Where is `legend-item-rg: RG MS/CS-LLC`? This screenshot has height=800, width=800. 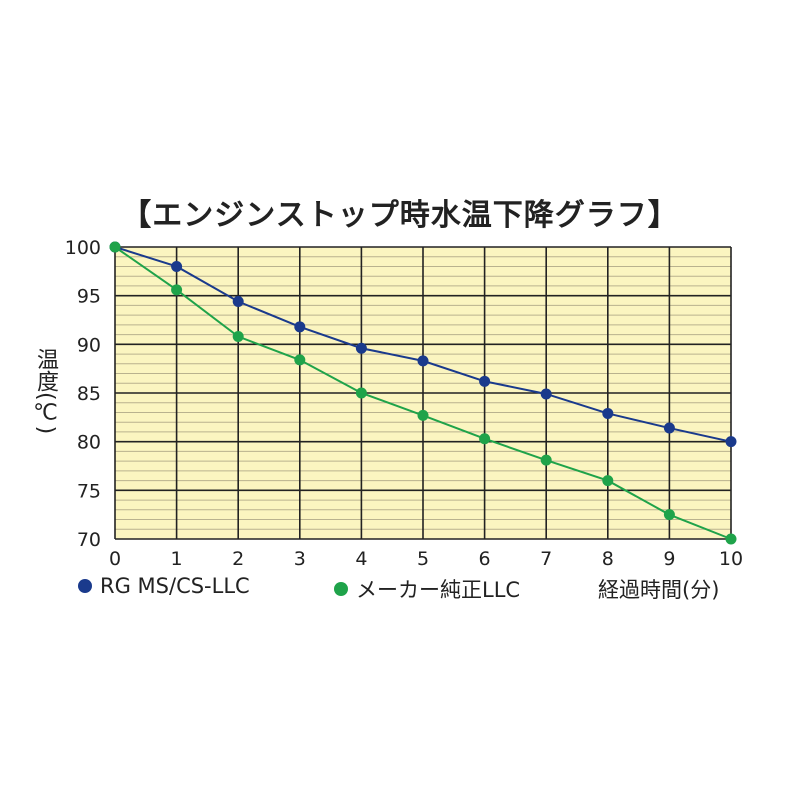
legend-item-rg: RG MS/CS-LLC is located at coordinates (164, 586).